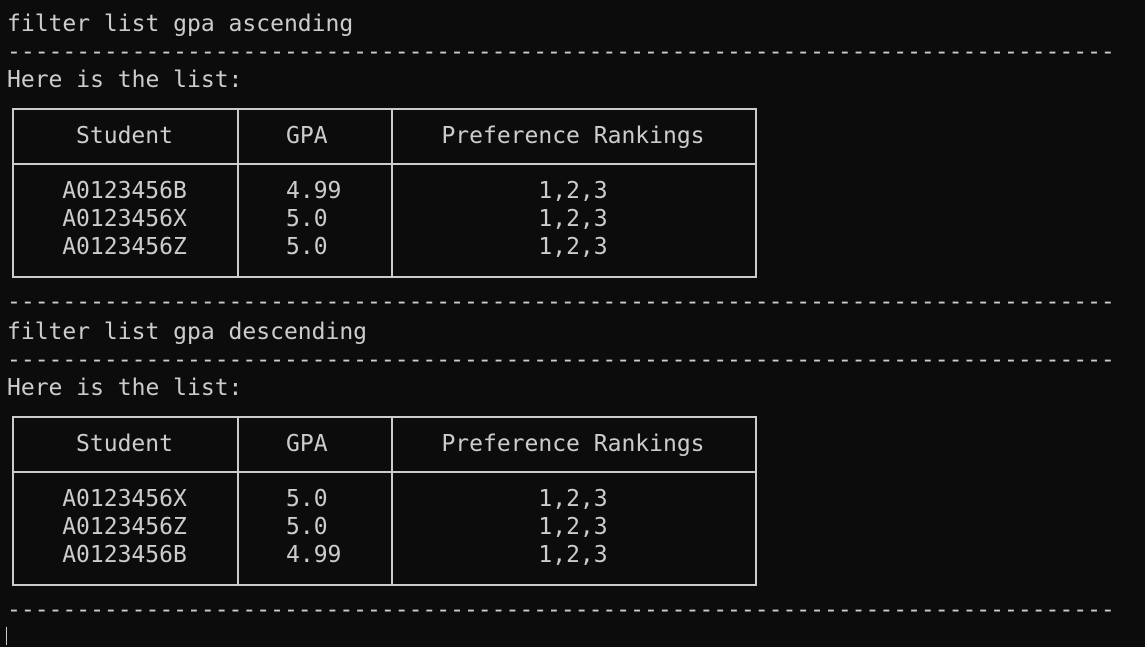  Describe the element at coordinates (6, 636) in the screenshot. I see `cursor` at that location.